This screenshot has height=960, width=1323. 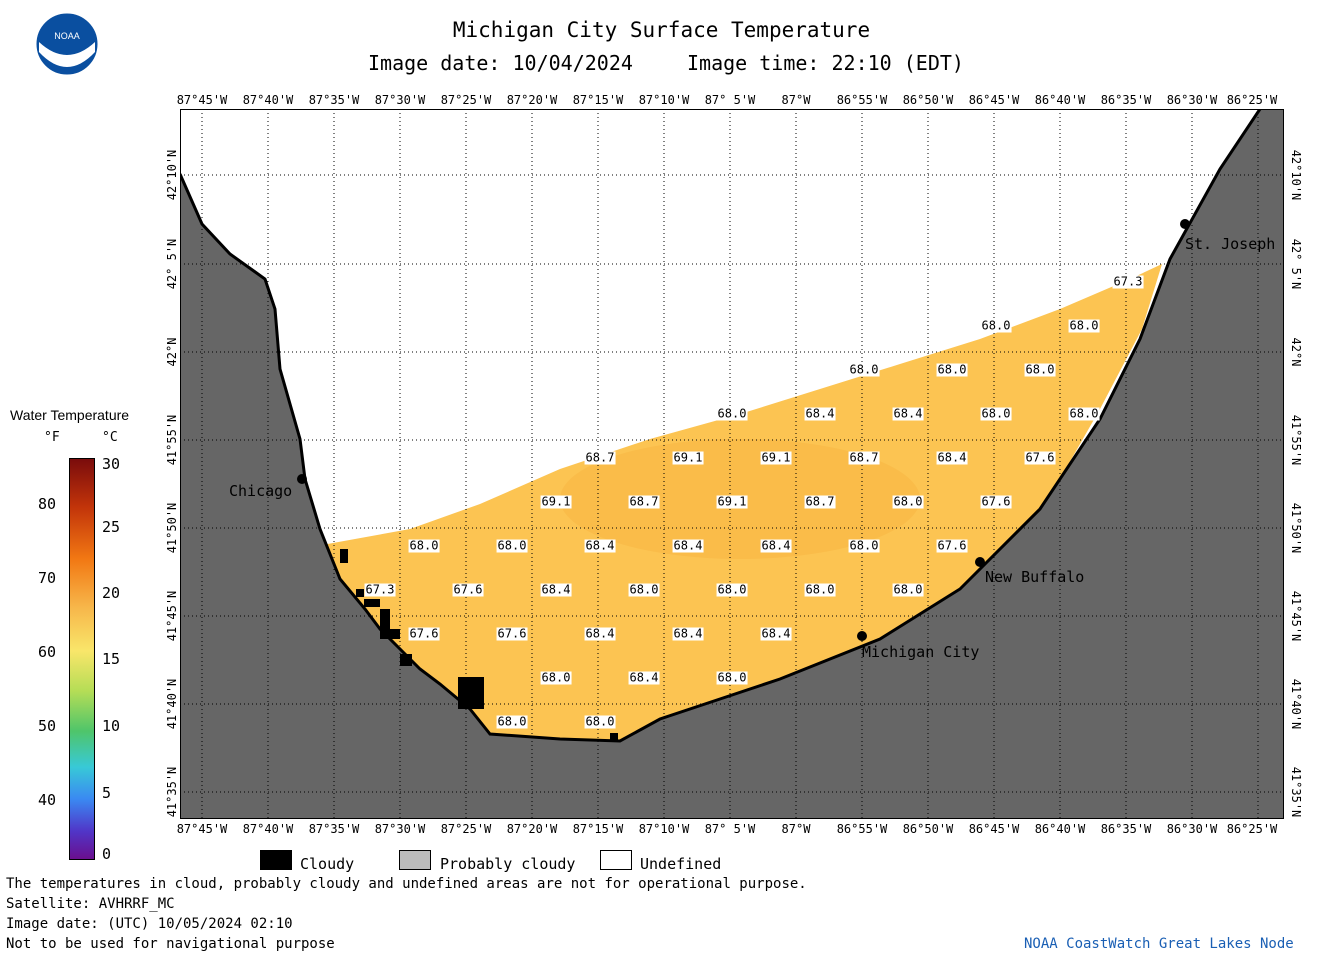 What do you see at coordinates (681, 864) in the screenshot?
I see `undefined-label: Undefined` at bounding box center [681, 864].